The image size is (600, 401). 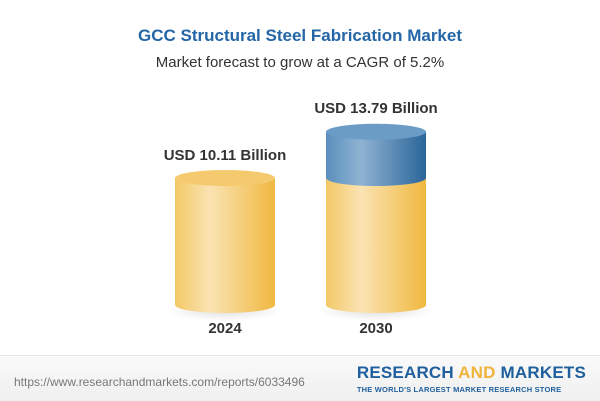 I want to click on bar-base-2030-body, so click(x=376, y=245).